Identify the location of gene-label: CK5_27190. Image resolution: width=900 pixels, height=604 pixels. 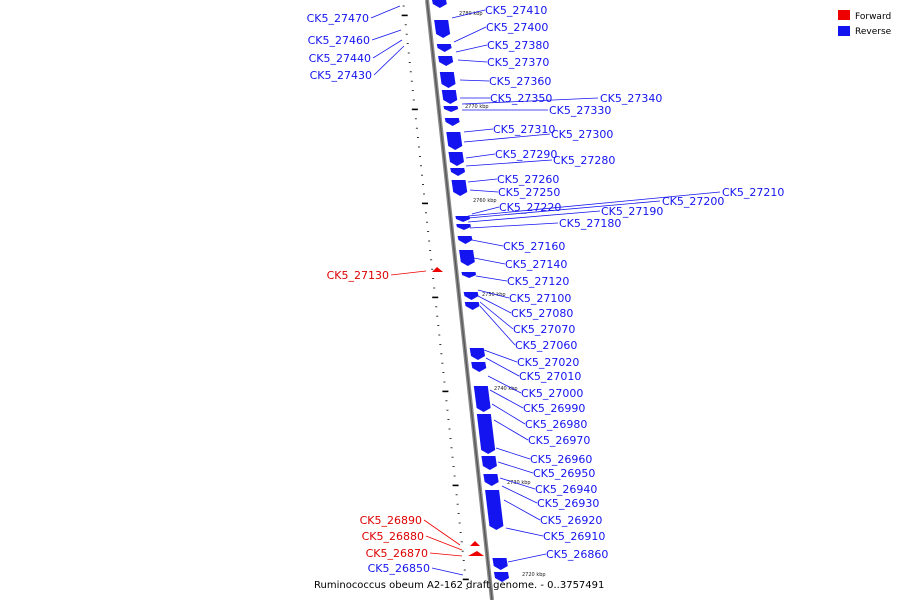
(632, 211).